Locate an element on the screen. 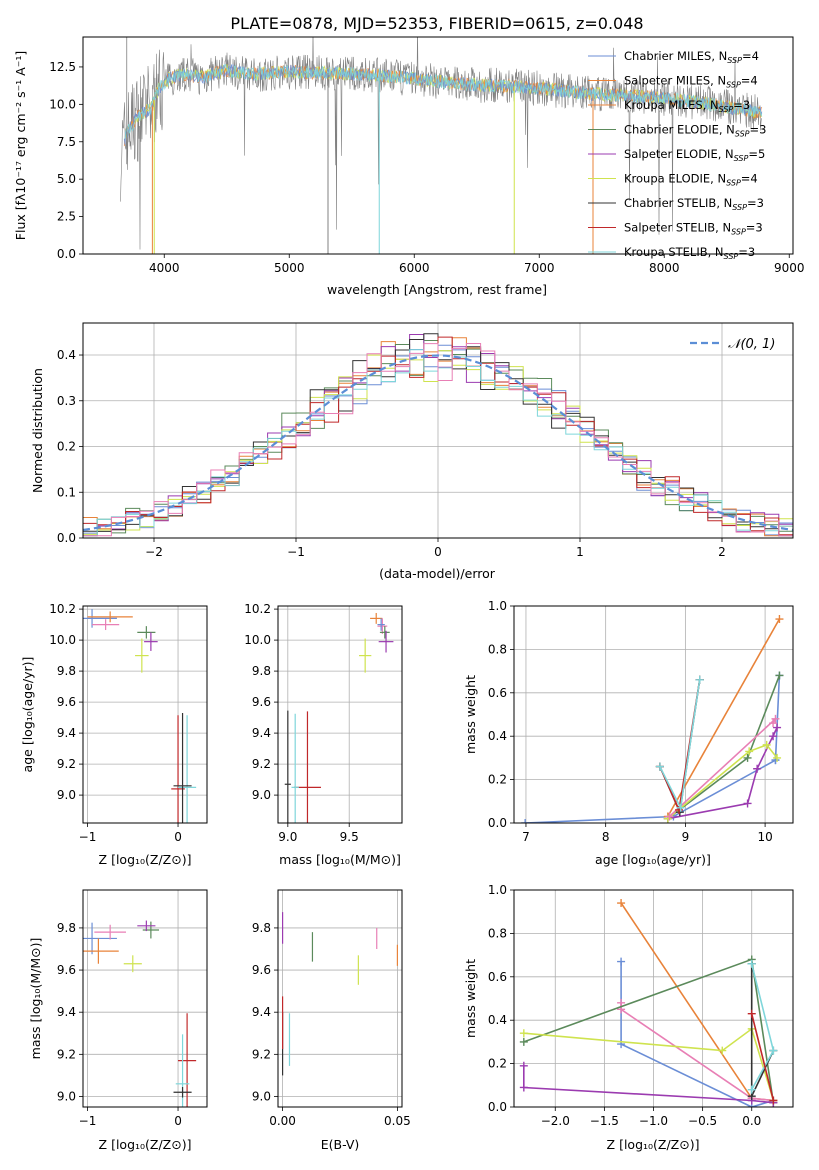 The width and height of the screenshot is (819, 1170). x-tick-label: 1 is located at coordinates (580, 552).